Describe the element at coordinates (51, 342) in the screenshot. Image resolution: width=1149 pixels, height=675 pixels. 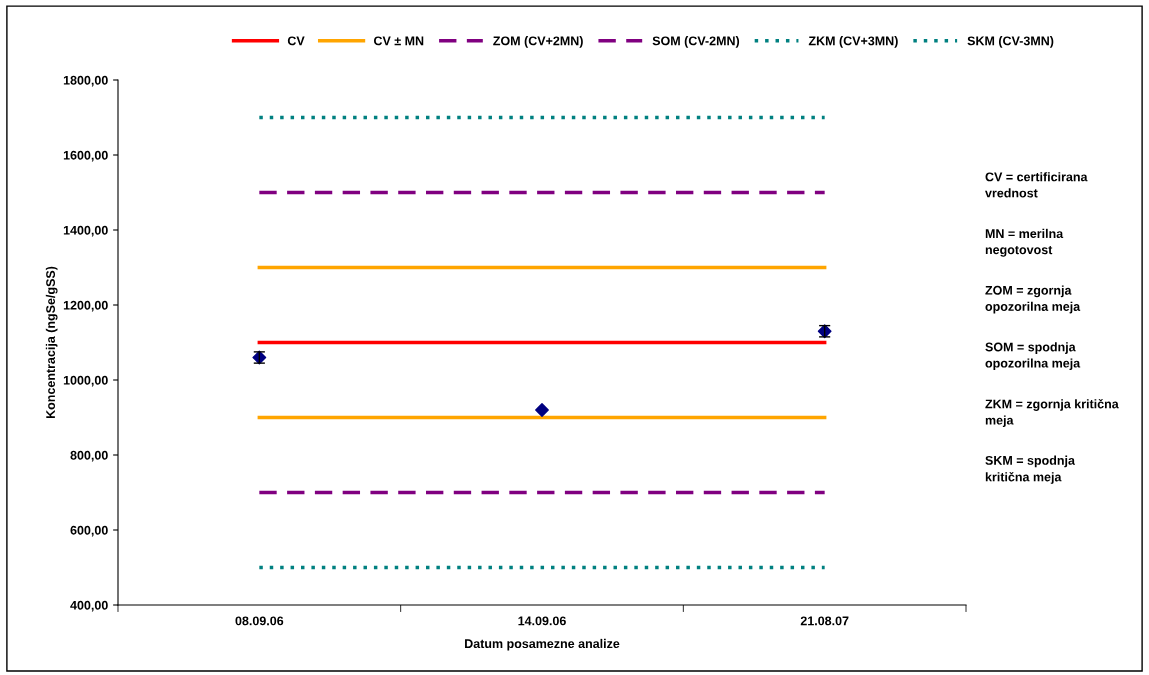
I see `y-axis-title: Koncentracija (ngSe/gSS)` at that location.